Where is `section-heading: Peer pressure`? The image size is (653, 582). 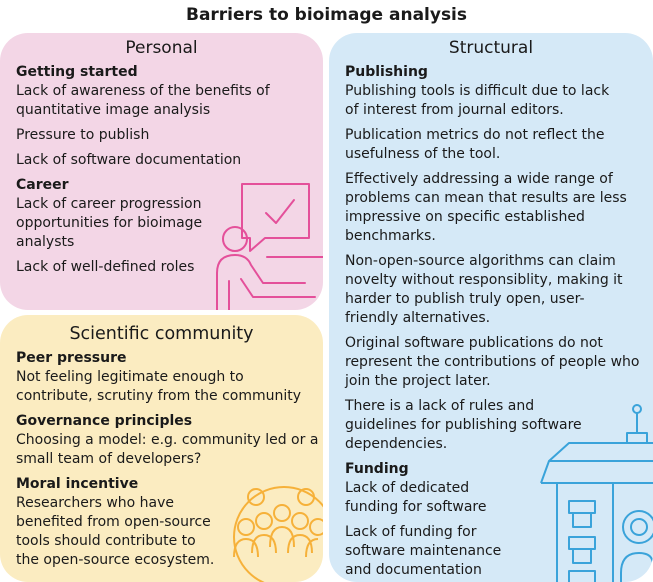 section-heading: Peer pressure is located at coordinates (71, 358).